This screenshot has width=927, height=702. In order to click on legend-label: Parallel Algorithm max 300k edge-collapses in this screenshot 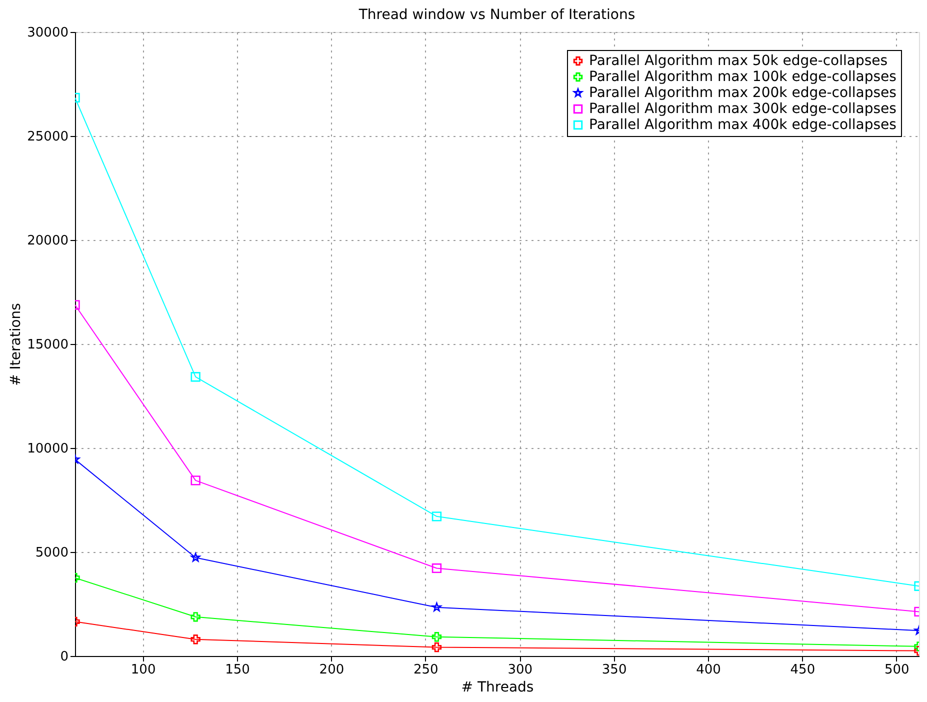, I will do `click(742, 109)`.